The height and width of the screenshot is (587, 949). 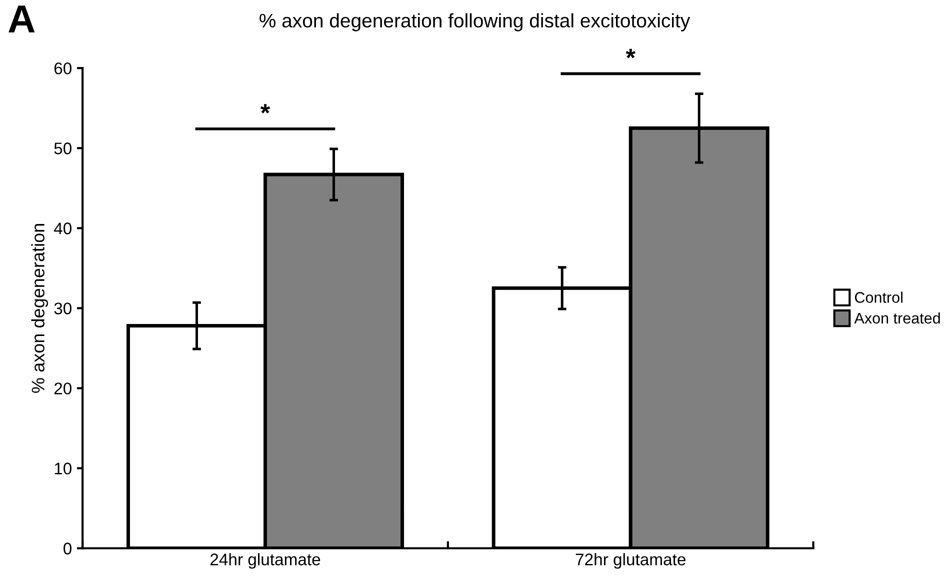 I want to click on y-tick-label: 30, so click(x=63, y=308).